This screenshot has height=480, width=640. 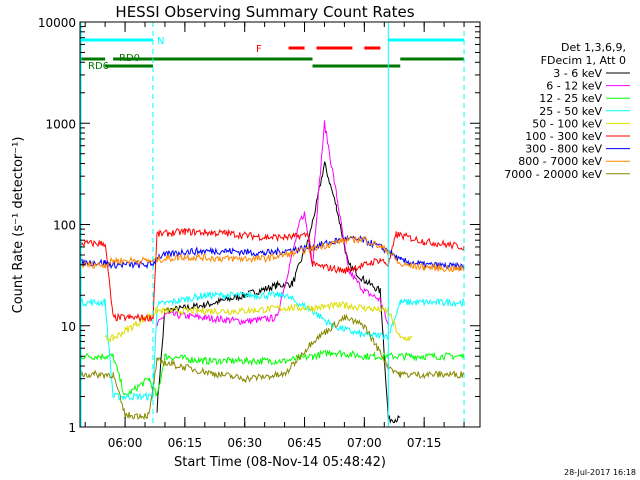 What do you see at coordinates (160, 41) in the screenshot?
I see `attenuator-label-n: N` at bounding box center [160, 41].